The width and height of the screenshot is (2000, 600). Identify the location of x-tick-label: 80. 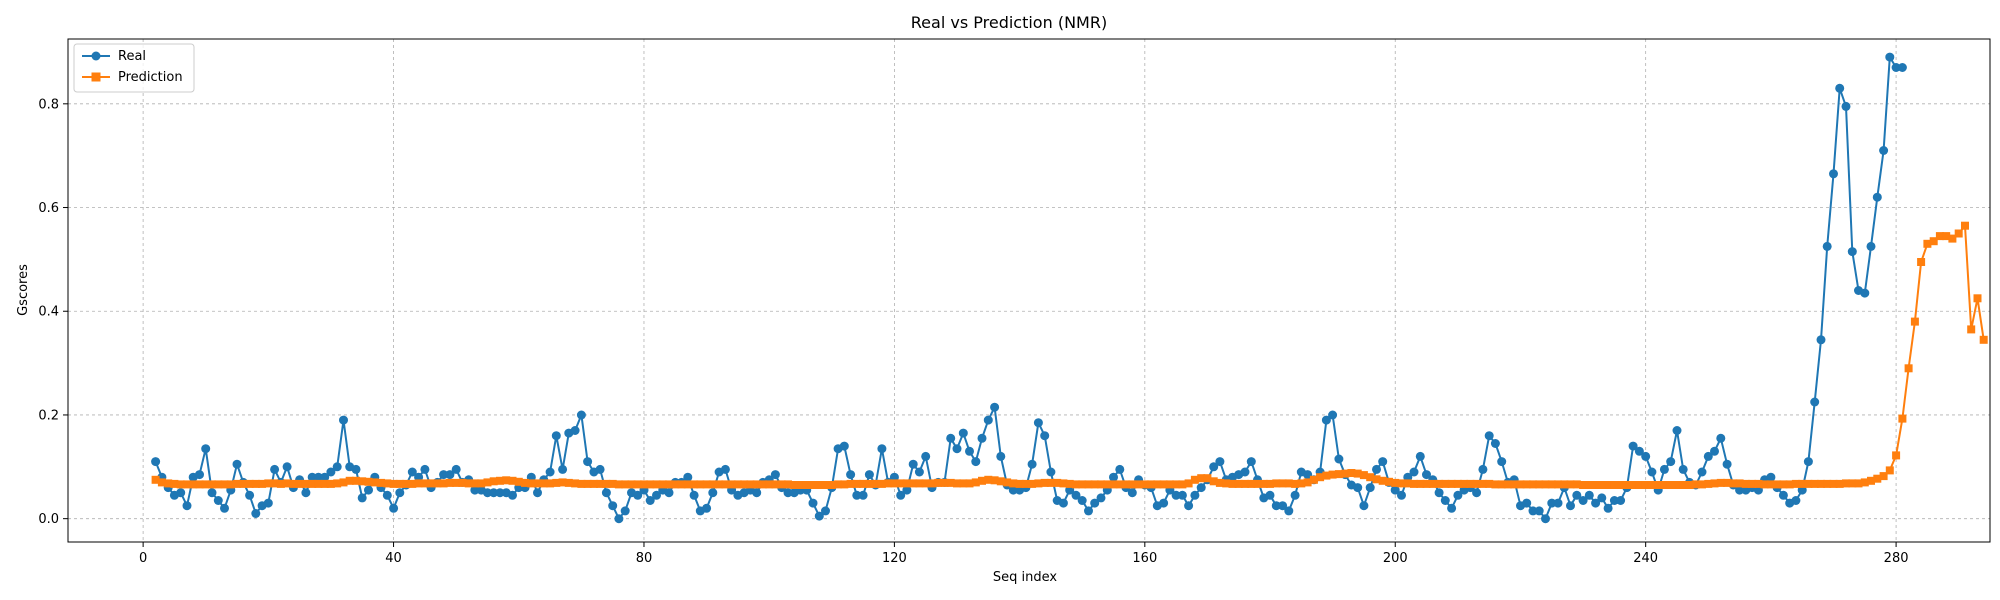
(644, 558).